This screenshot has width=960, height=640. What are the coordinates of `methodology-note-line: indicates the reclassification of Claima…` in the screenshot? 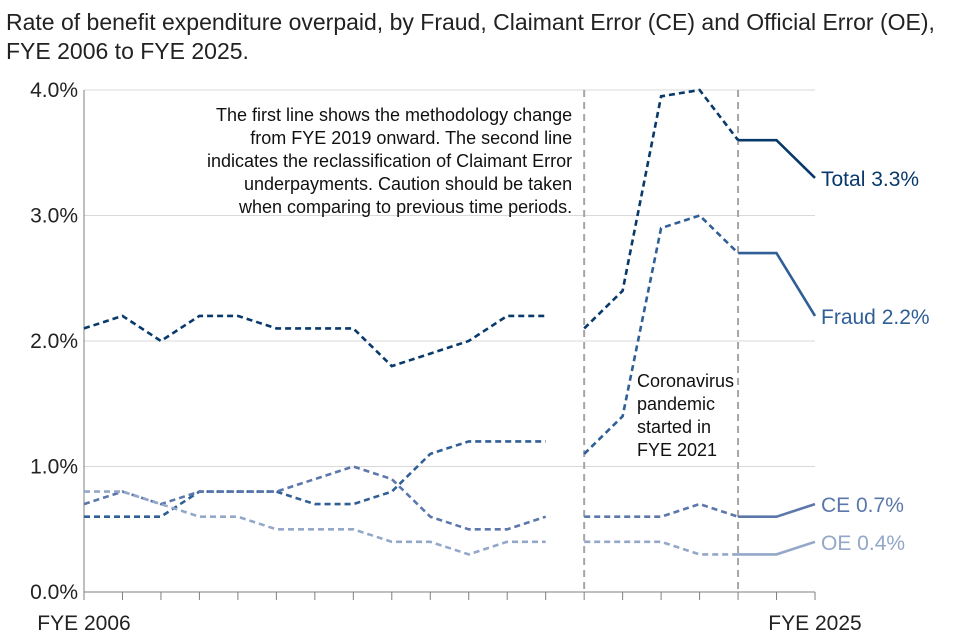 It's located at (389, 161).